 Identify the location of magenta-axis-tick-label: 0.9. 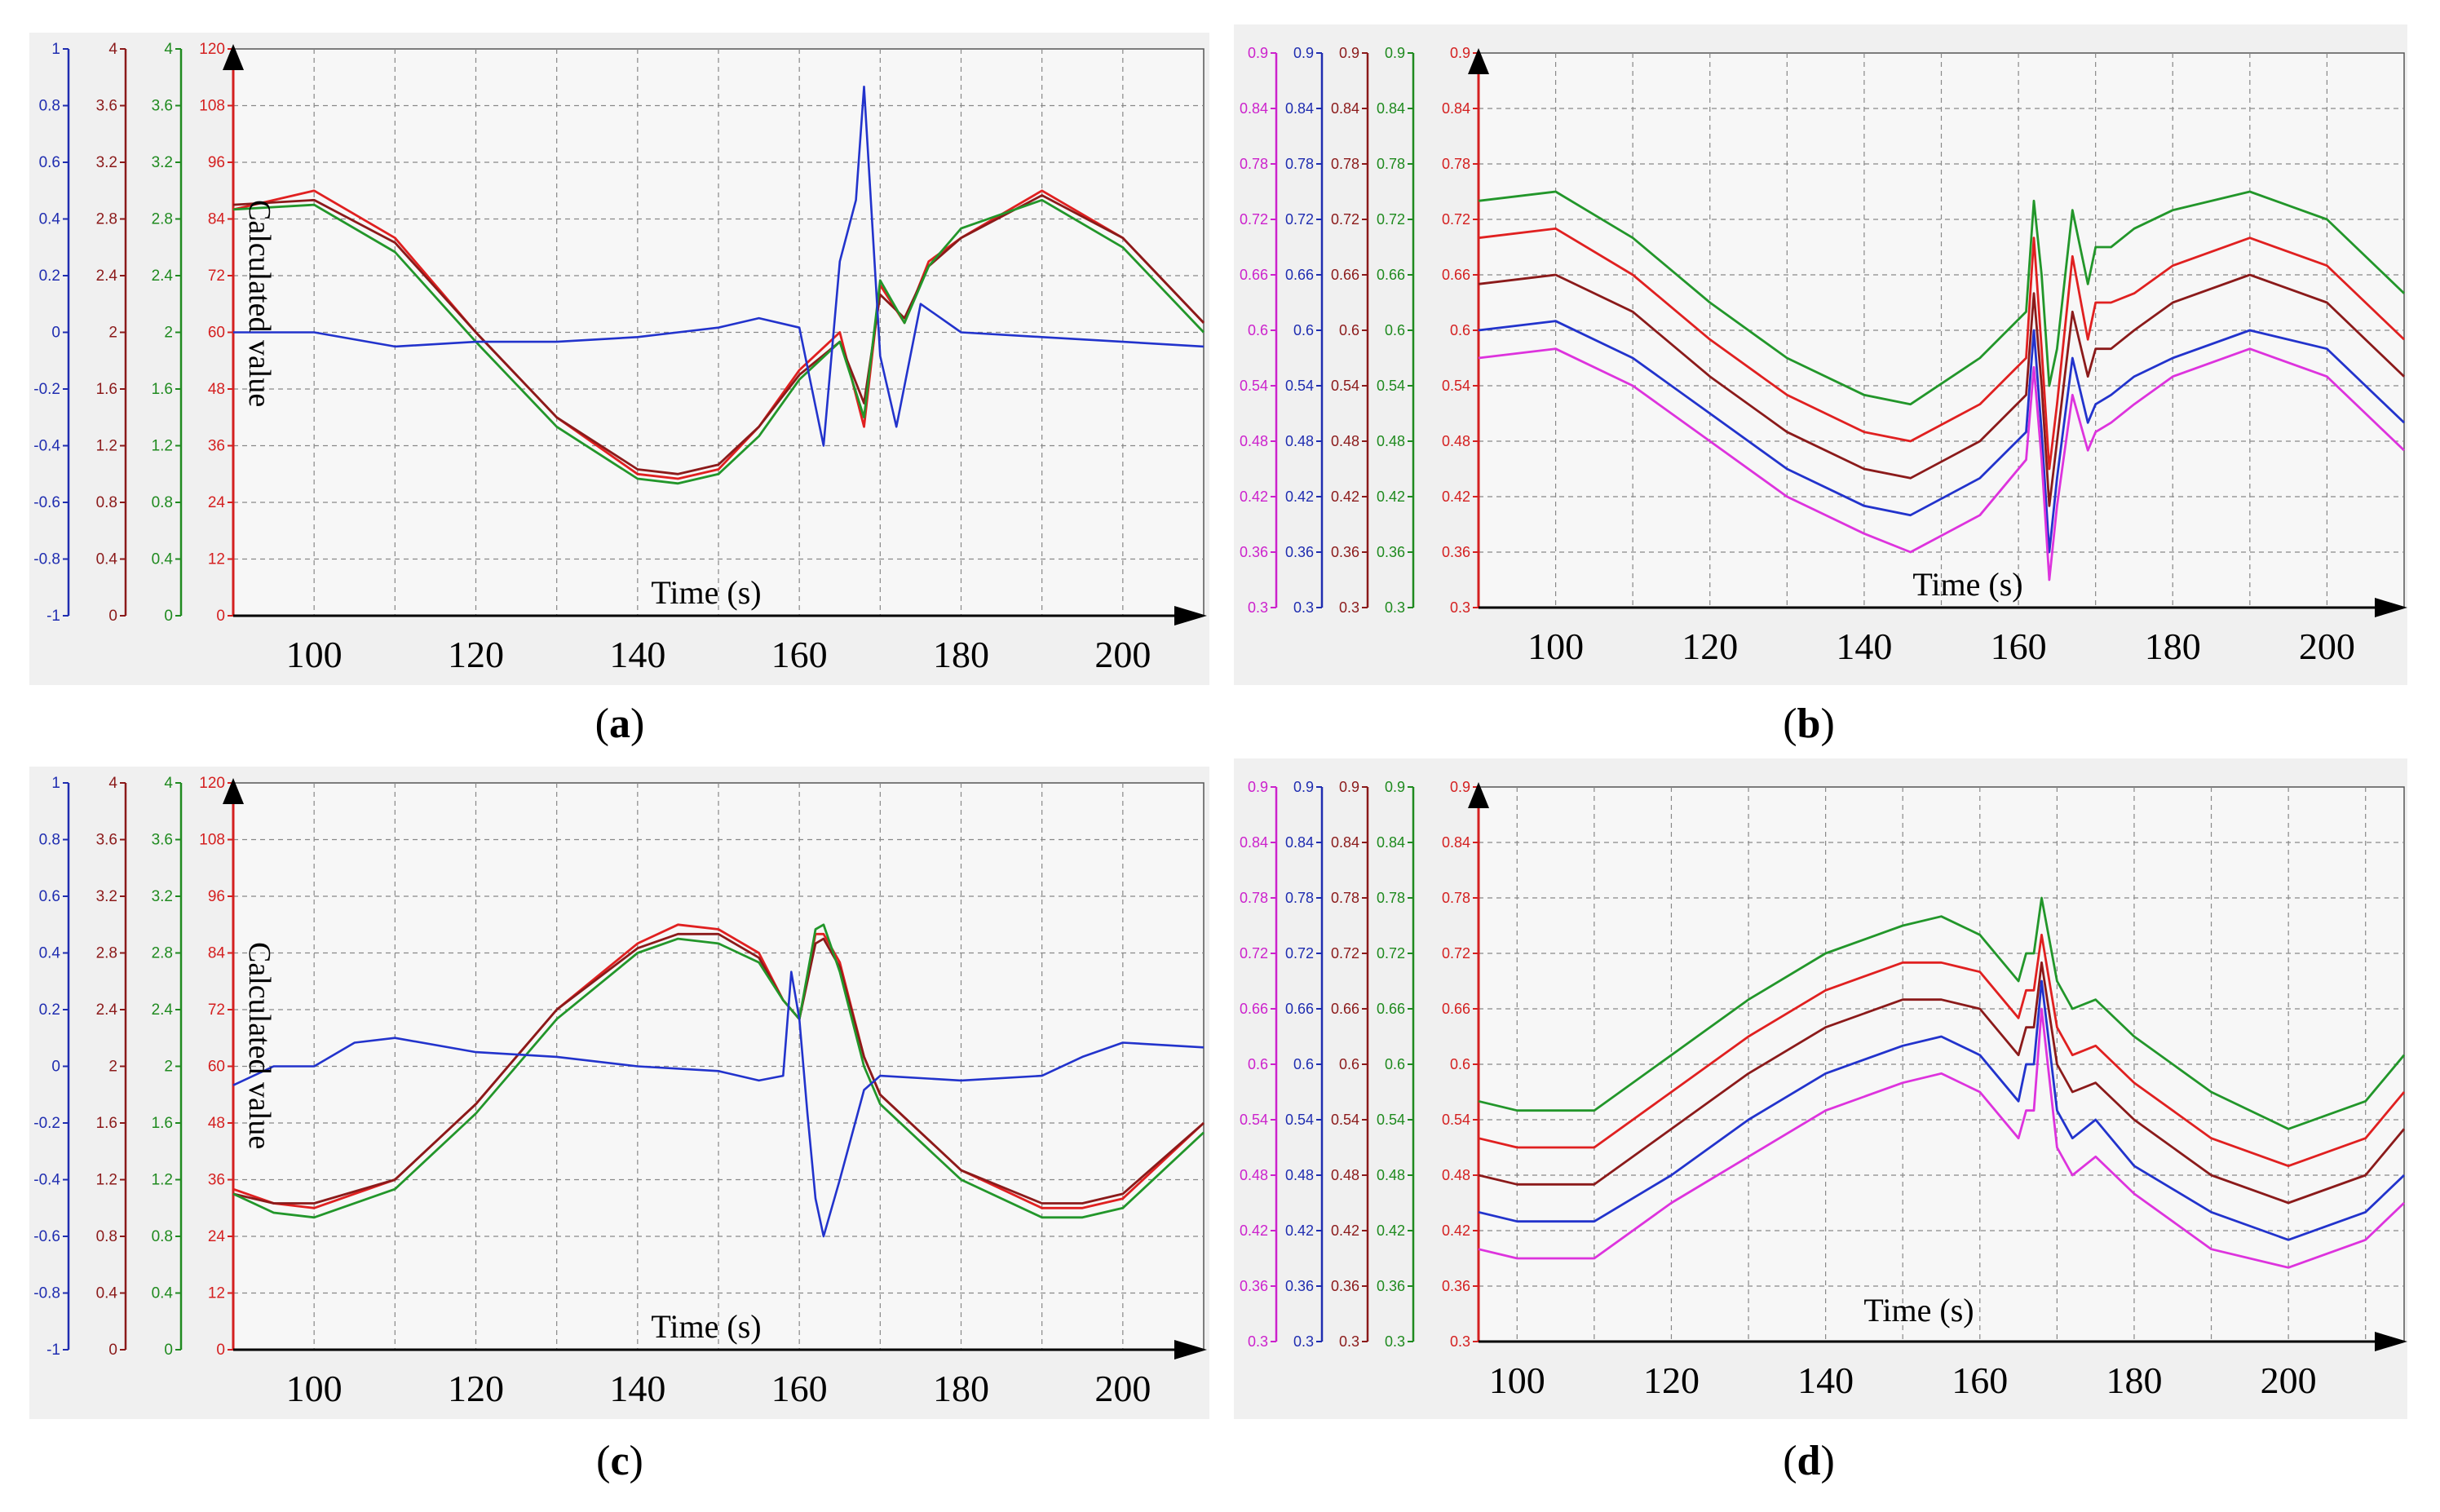
(1258, 53).